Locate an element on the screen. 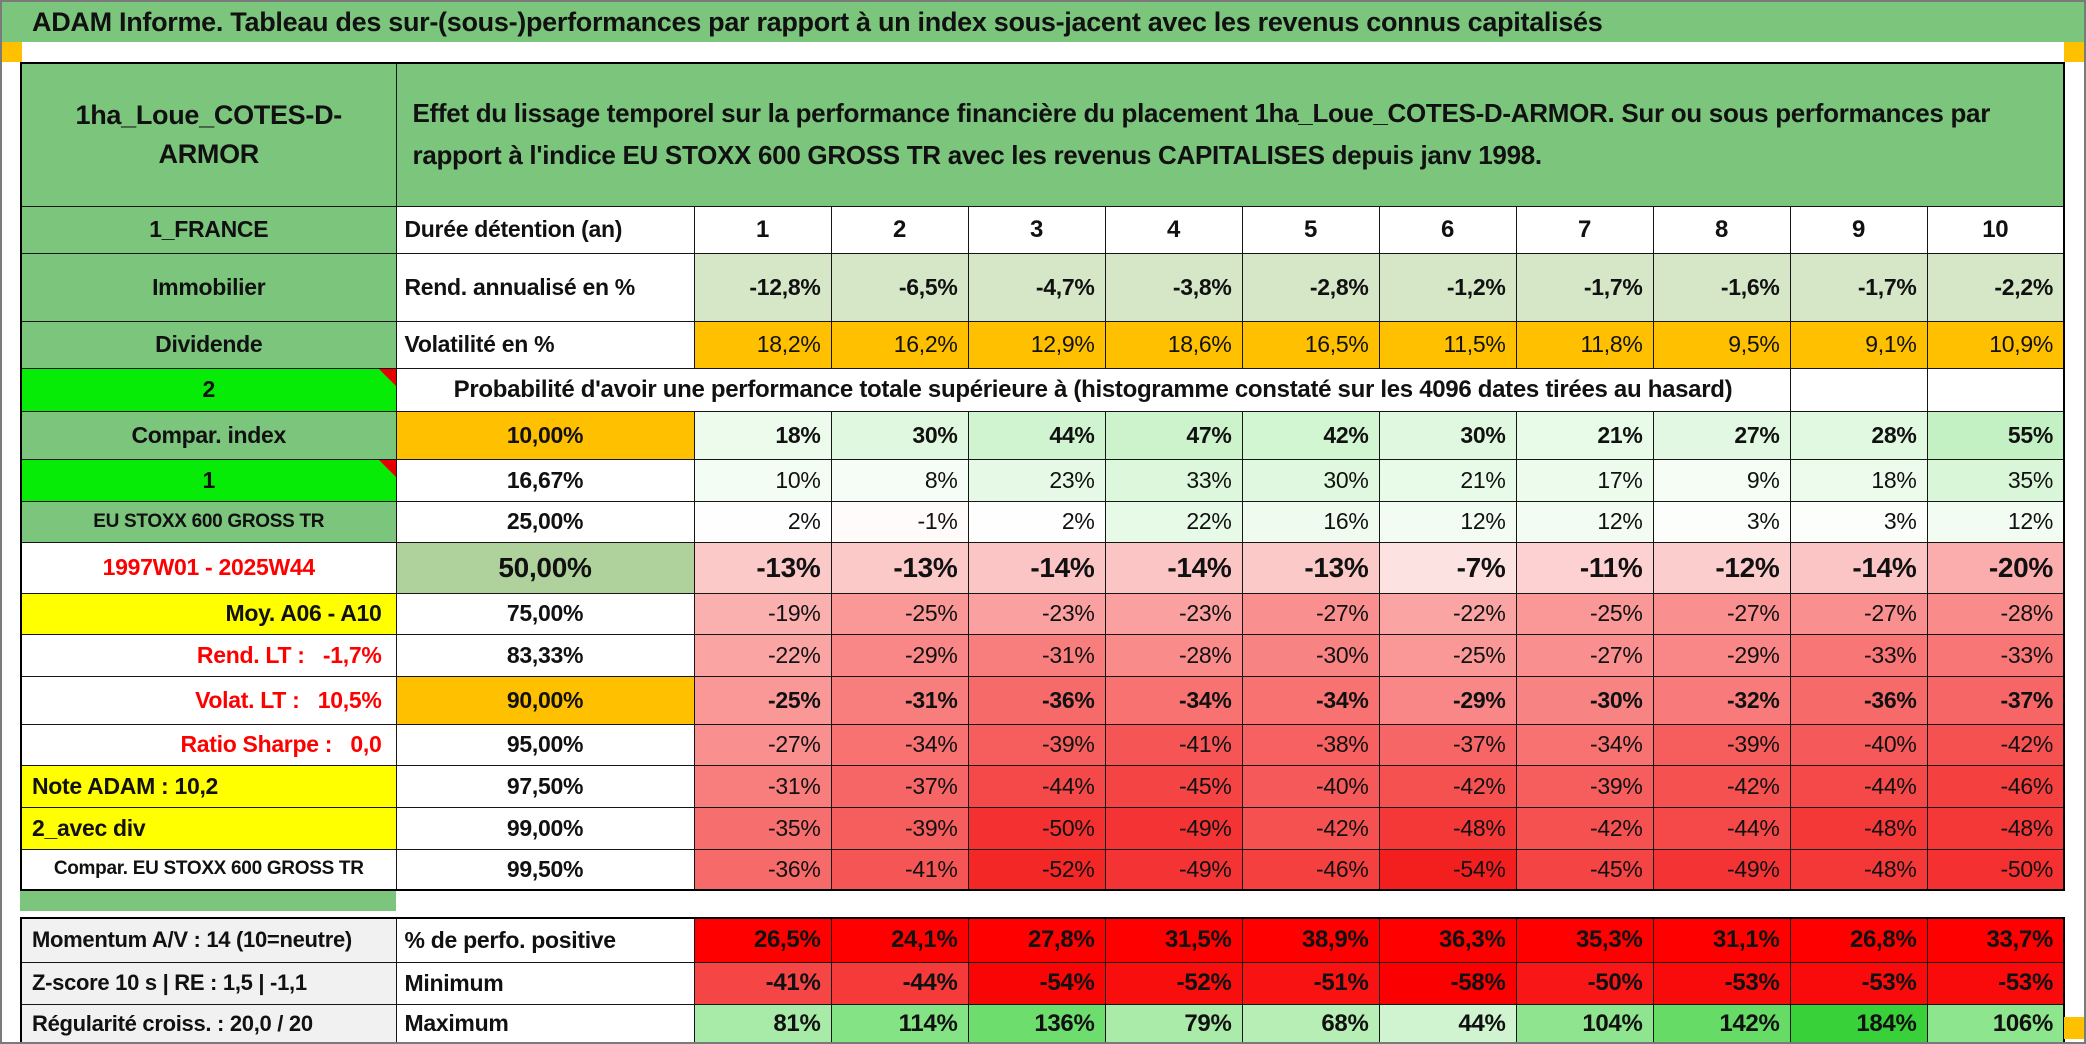 The image size is (2086, 1044). volatility-cell: 18,2% is located at coordinates (762, 344).